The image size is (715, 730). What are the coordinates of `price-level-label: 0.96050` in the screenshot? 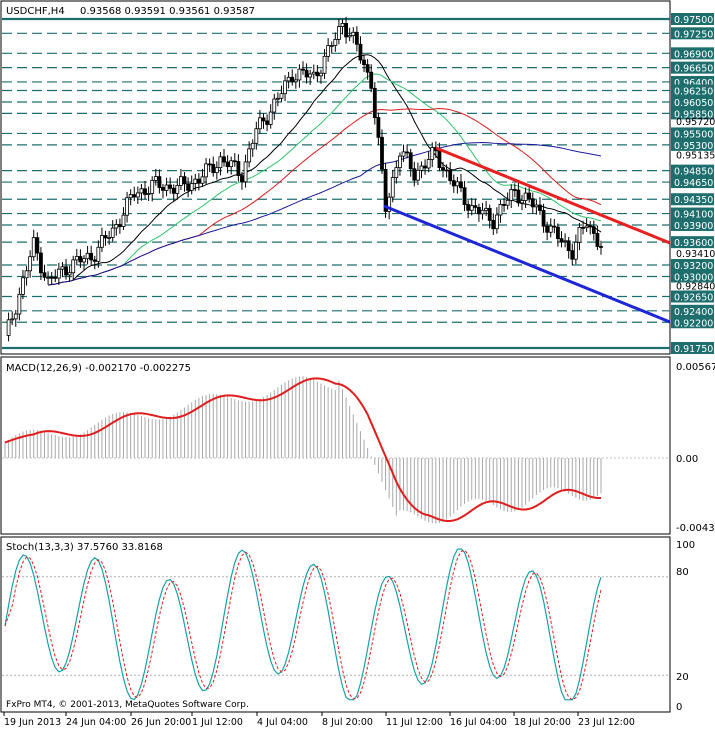 It's located at (693, 103).